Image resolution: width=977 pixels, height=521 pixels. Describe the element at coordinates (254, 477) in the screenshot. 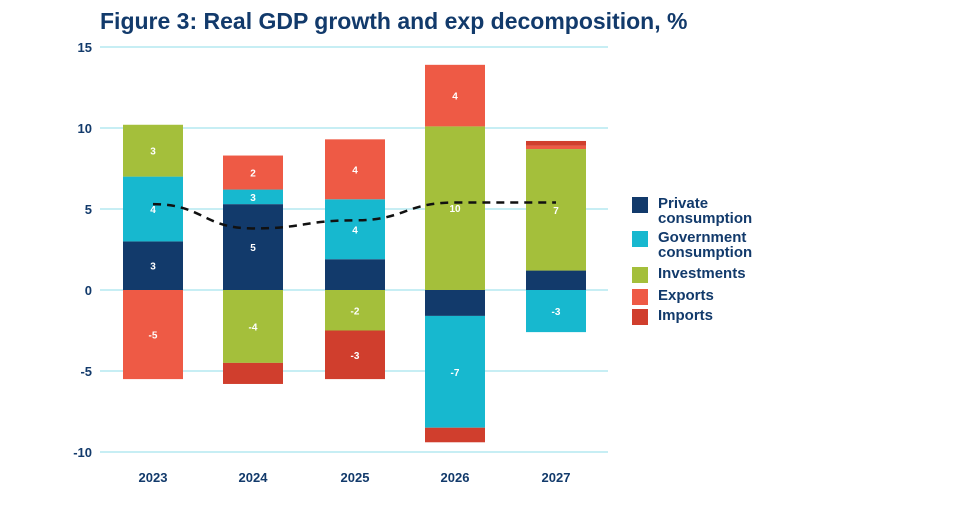

I see `x-tick-label: 2024` at that location.